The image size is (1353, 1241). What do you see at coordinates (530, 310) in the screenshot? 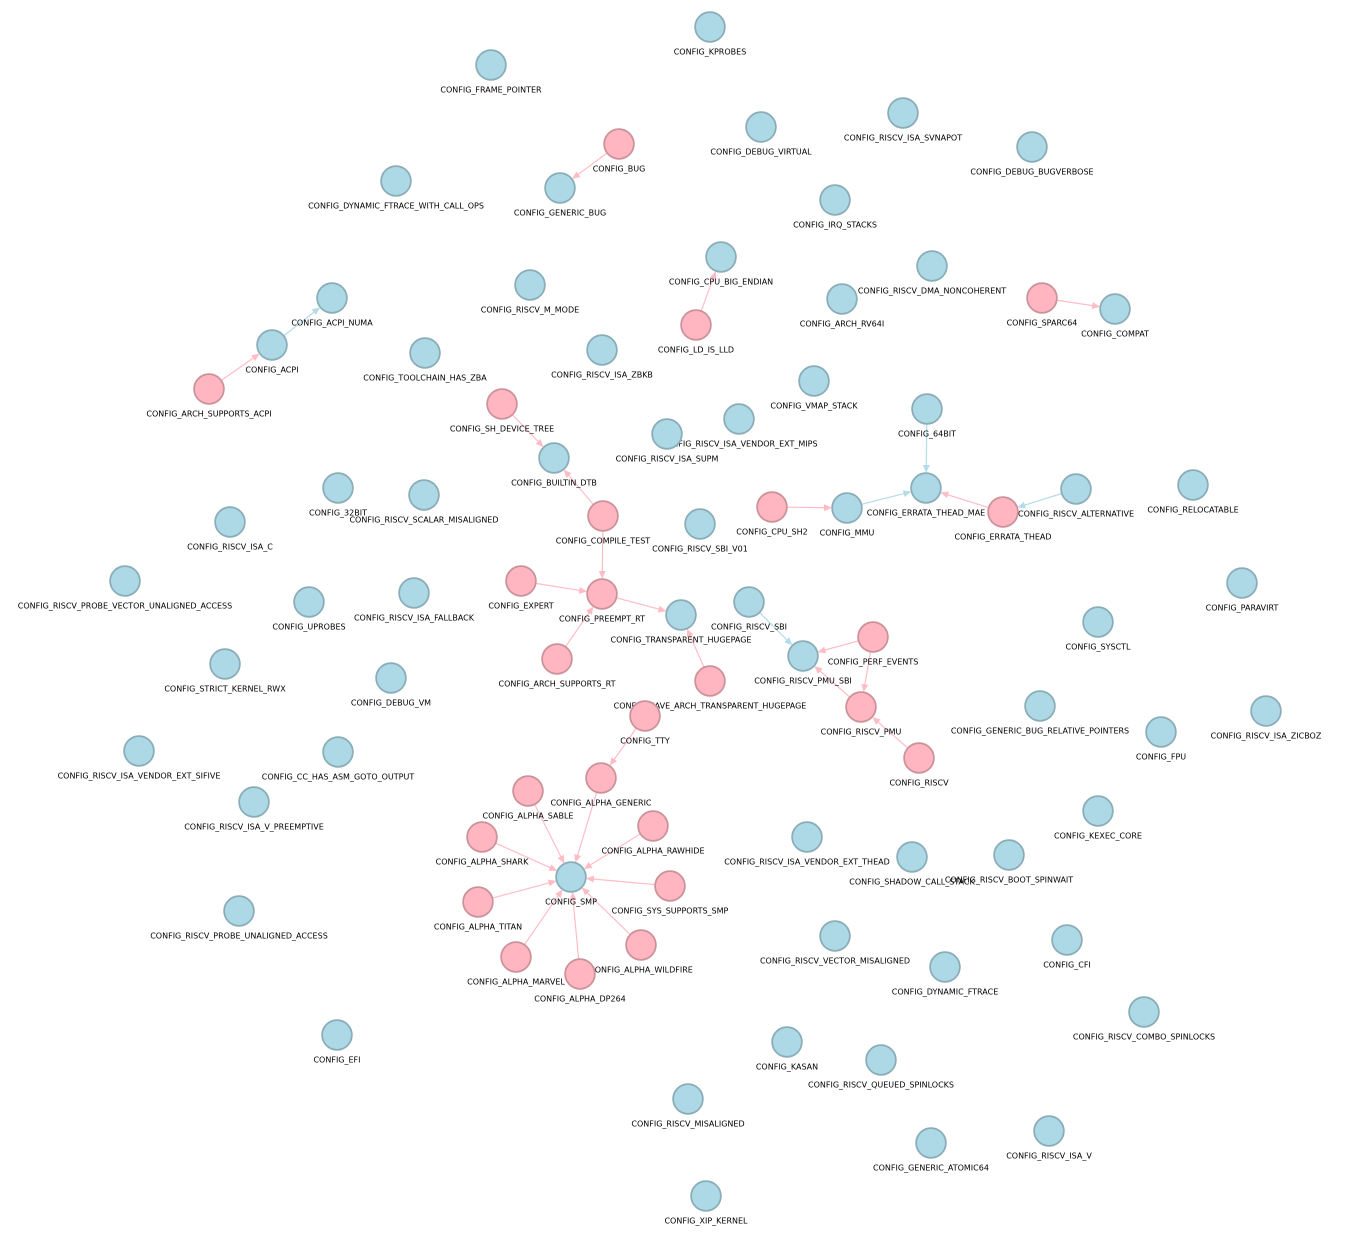
I see `node-label: CONFIG_RISCV_M_MODE` at bounding box center [530, 310].